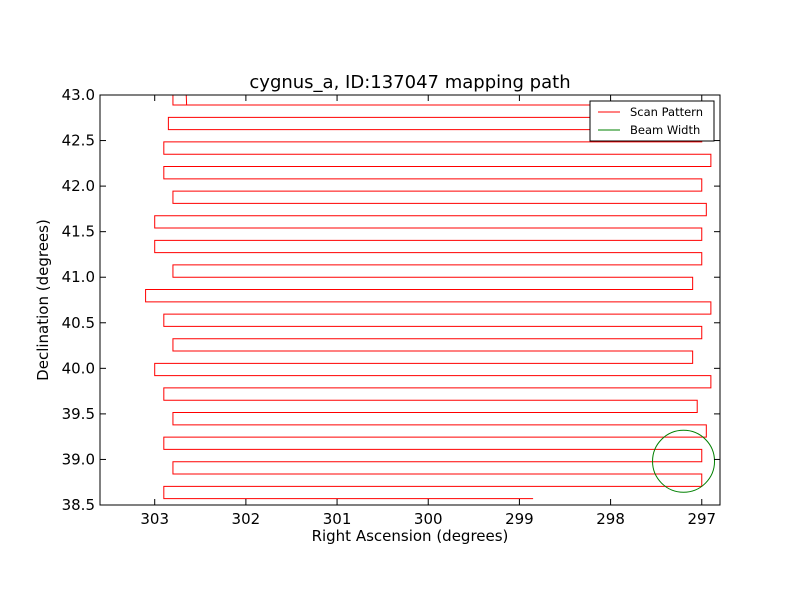  Describe the element at coordinates (428, 519) in the screenshot. I see `x-tick-label: 300` at that location.